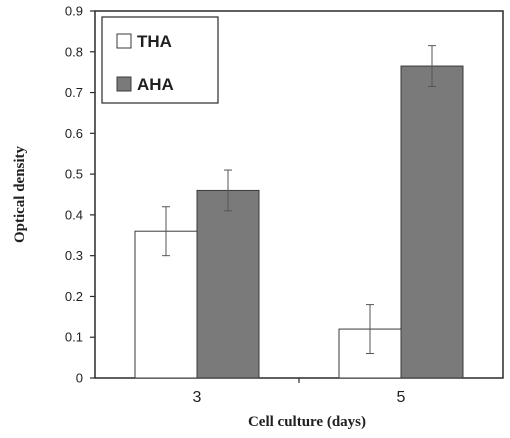  I want to click on y-tick-label: 0.8, so click(74, 51).